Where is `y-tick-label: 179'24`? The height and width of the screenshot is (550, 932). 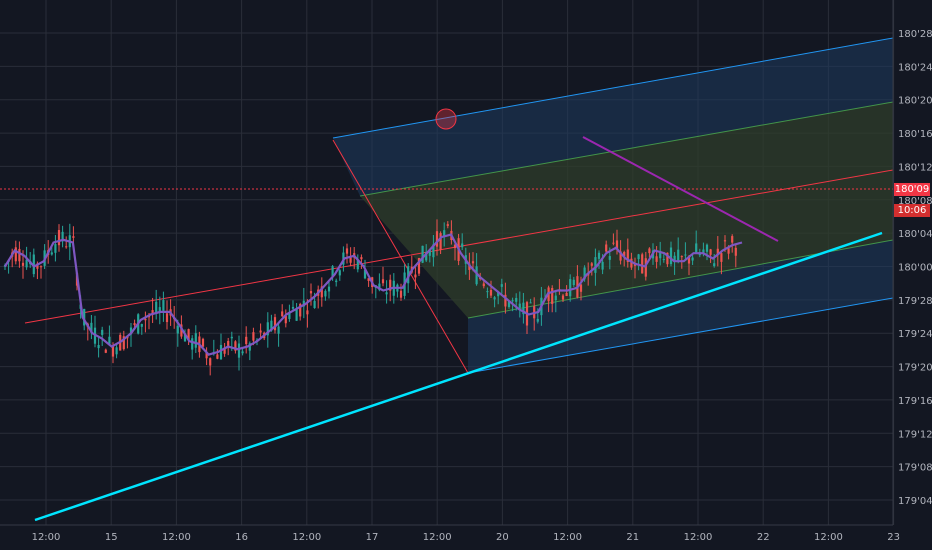 y-tick-label: 179'24 is located at coordinates (915, 334).